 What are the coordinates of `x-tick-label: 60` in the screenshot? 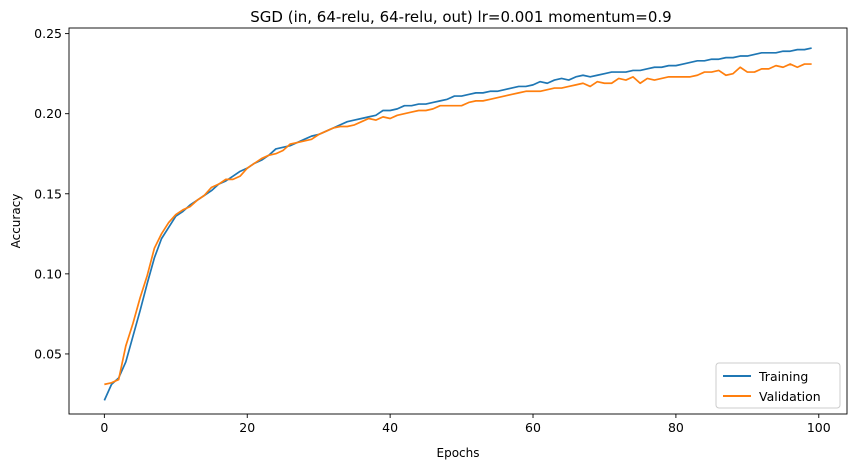 It's located at (533, 427).